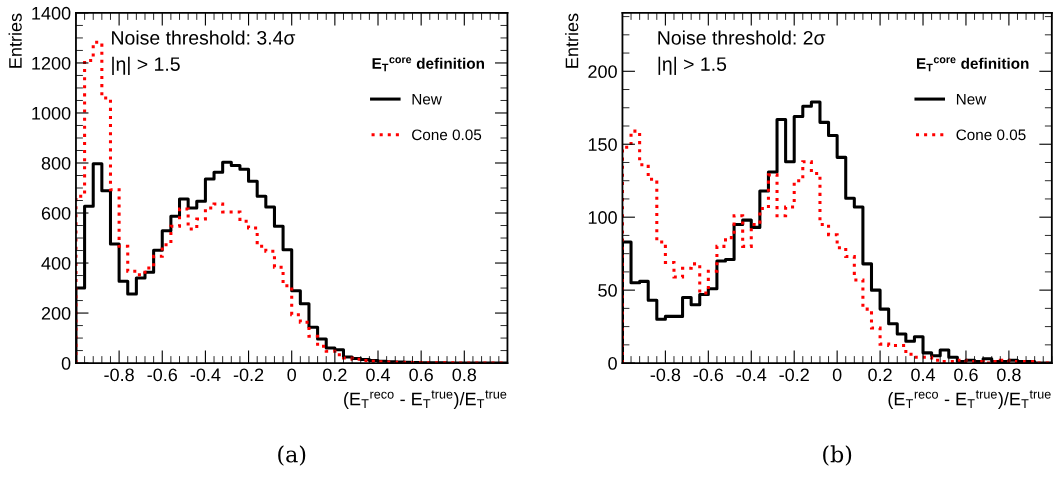 This screenshot has height=479, width=1055. I want to click on annotation: Noise threshold: 3.4σ, so click(204, 37).